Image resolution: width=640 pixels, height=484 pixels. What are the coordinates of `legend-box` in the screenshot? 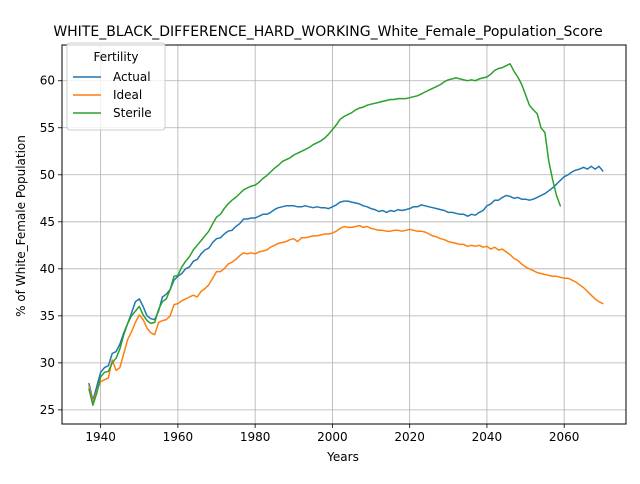 It's located at (116, 86).